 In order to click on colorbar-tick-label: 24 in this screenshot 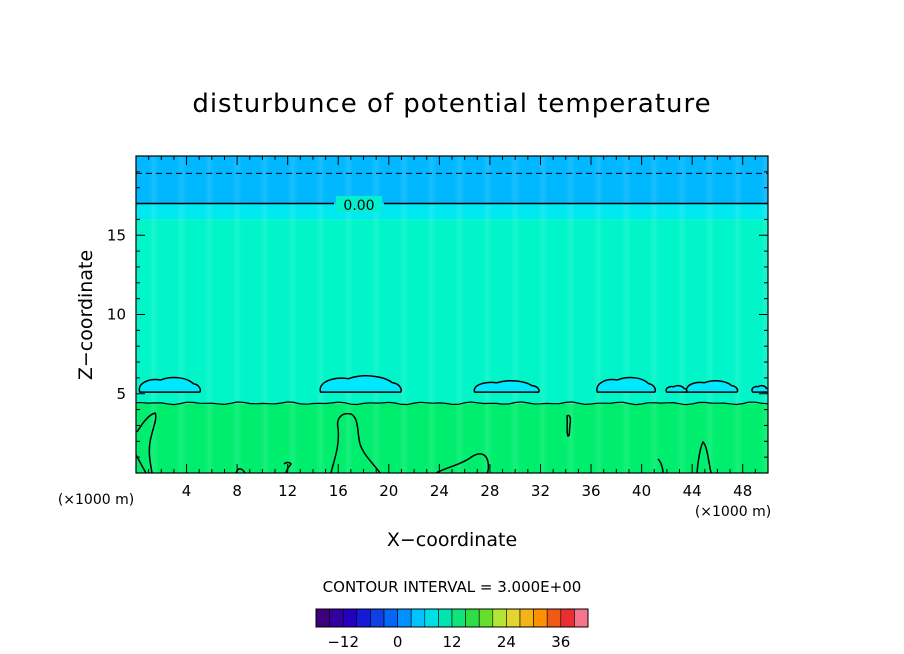, I will do `click(506, 642)`.